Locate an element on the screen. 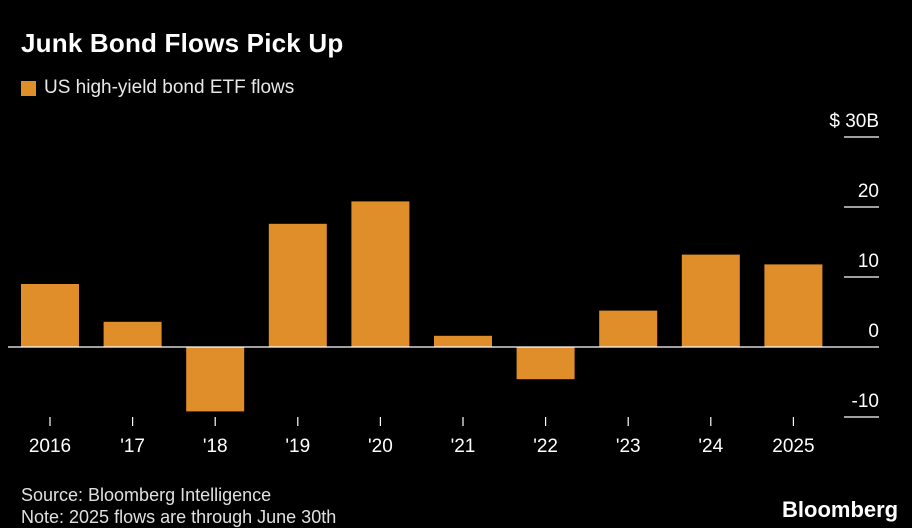 The width and height of the screenshot is (912, 528). legend: US high-yield bond ETF flows is located at coordinates (157, 88).